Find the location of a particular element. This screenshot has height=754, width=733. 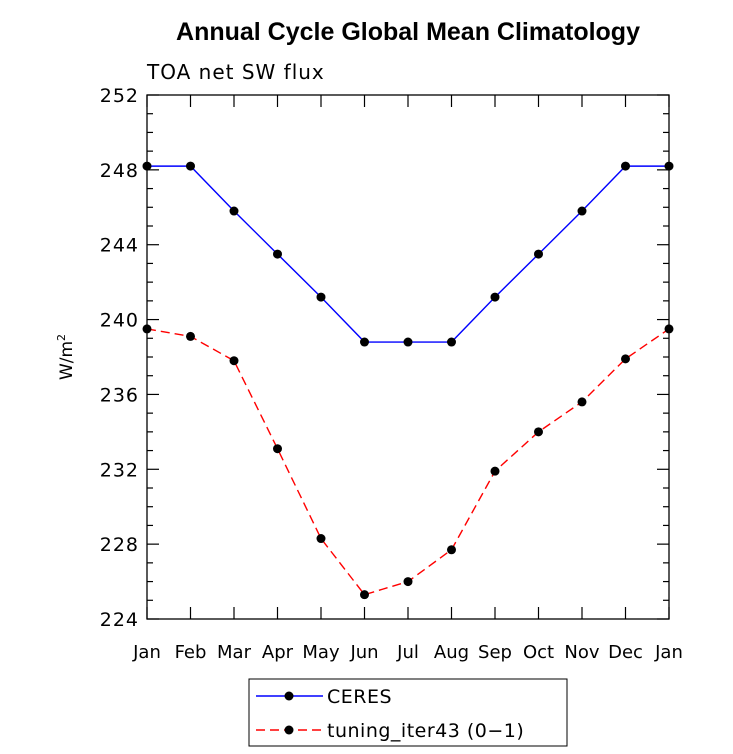

legend-label: CERES is located at coordinates (359, 697).